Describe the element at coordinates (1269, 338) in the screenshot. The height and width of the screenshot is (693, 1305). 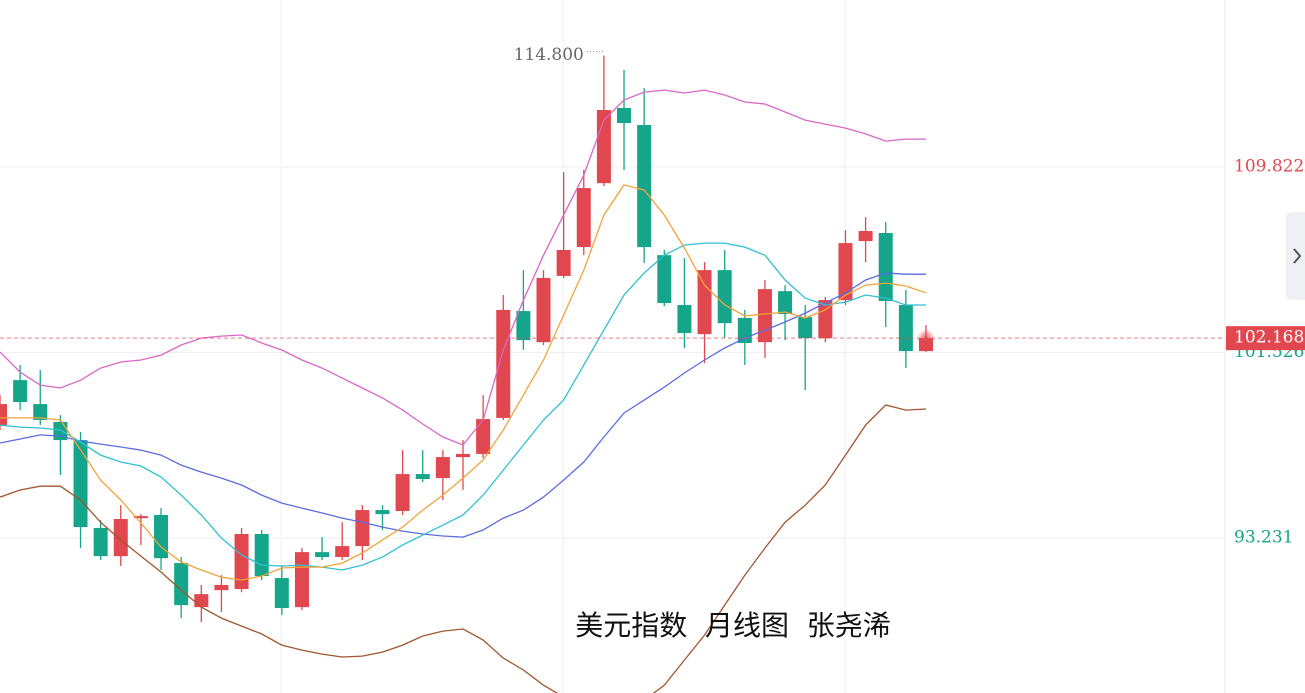
I see `last-price-label: 102.168` at that location.